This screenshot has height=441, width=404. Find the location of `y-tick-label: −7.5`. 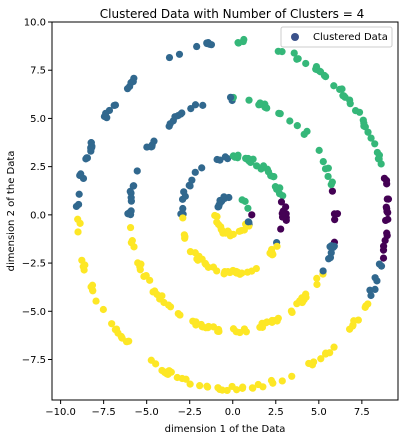

y-tick-label: −7.5 is located at coordinates (34, 360).